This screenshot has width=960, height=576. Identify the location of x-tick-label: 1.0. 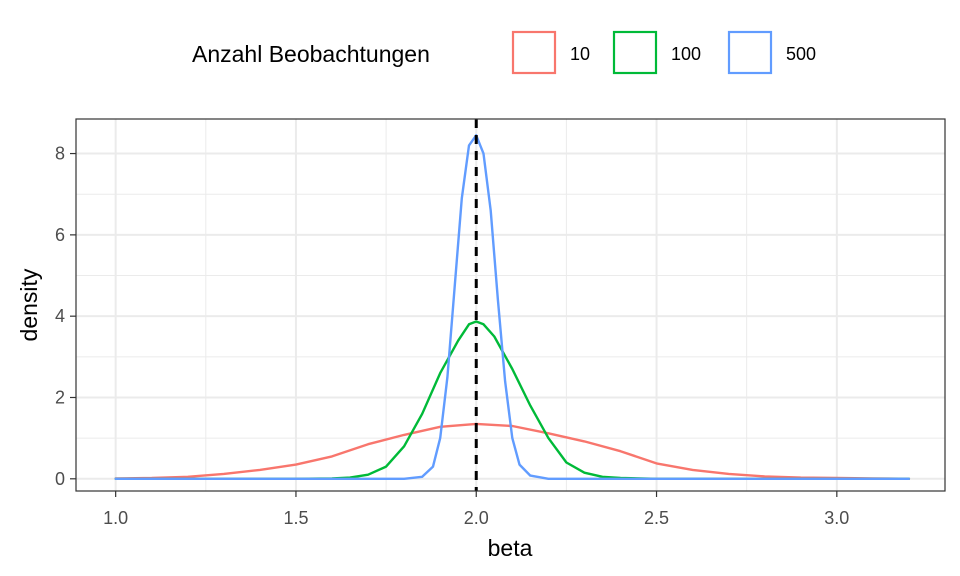
(115, 518).